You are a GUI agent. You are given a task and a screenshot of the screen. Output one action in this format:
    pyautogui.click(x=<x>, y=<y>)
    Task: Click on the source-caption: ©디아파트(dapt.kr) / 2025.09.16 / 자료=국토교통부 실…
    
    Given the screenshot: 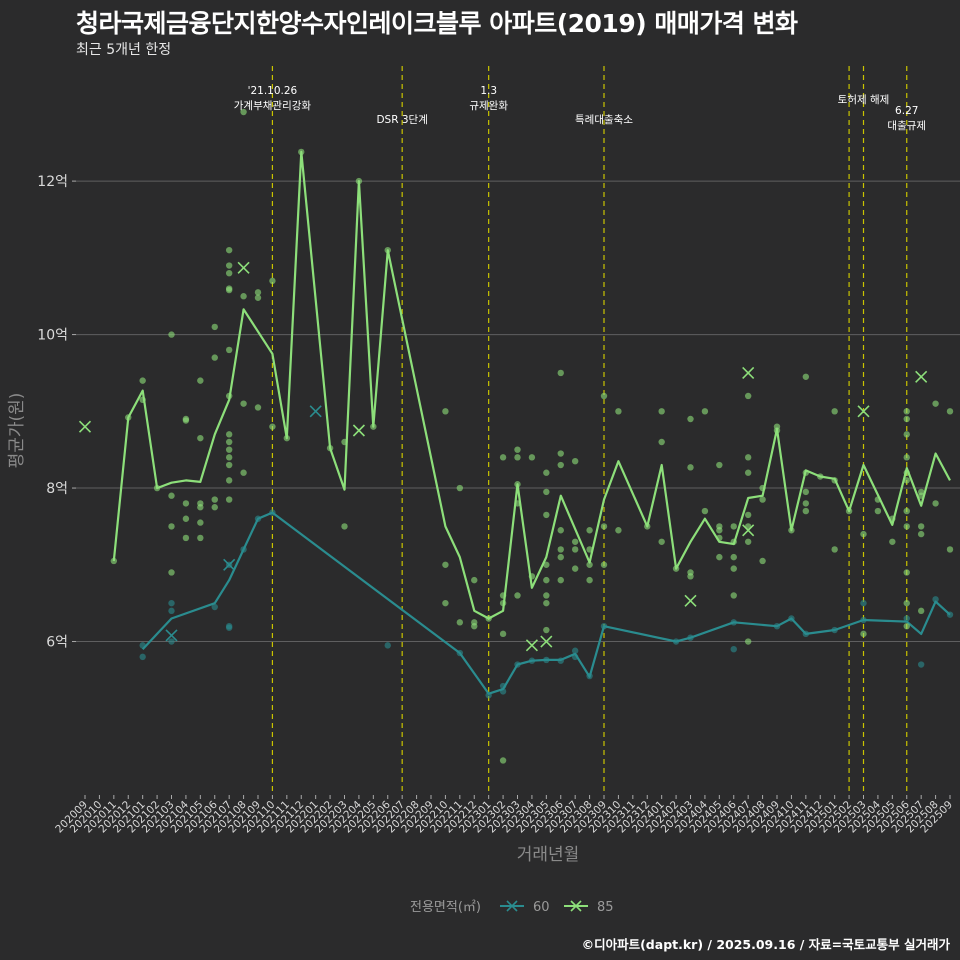 What is the action you would take?
    pyautogui.click(x=765, y=944)
    